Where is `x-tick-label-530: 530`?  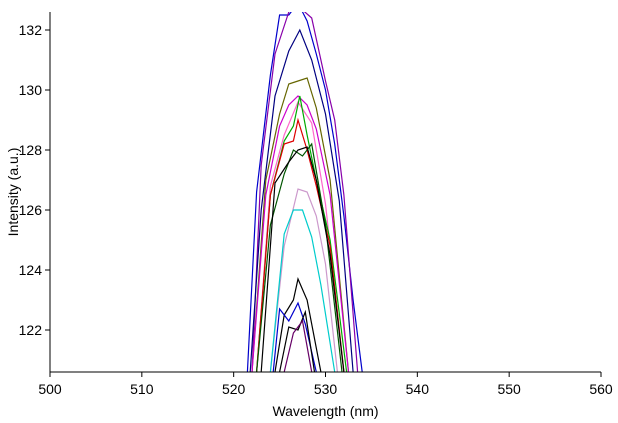
x-tick-label-530: 530 is located at coordinates (326, 389).